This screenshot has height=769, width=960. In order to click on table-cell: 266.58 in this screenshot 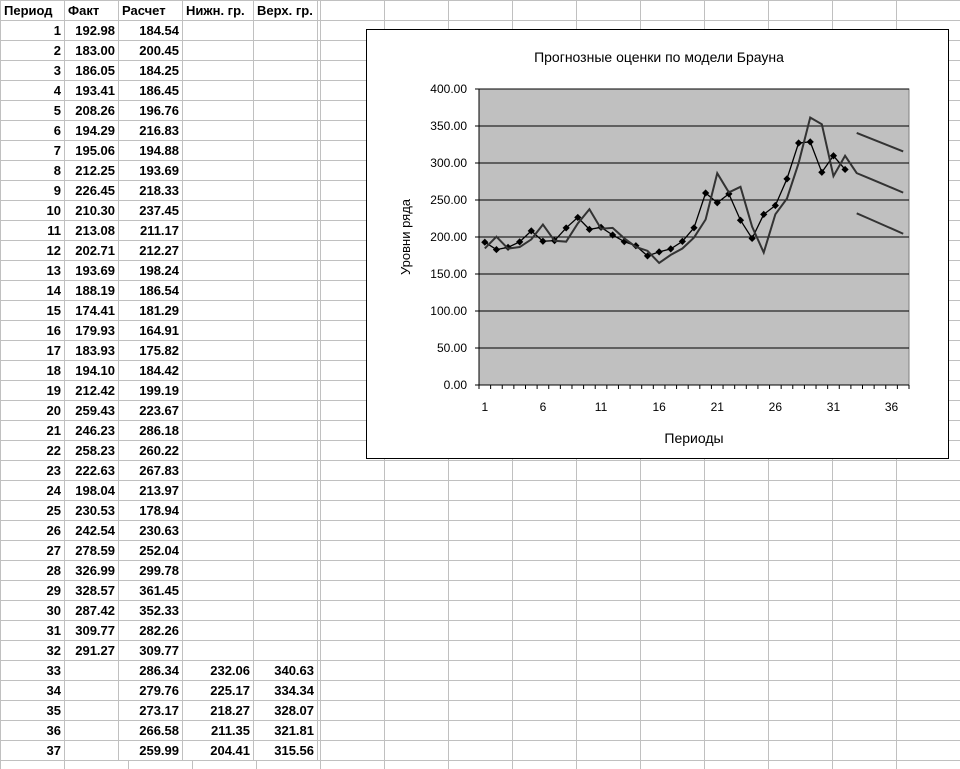, I will do `click(150, 730)`.